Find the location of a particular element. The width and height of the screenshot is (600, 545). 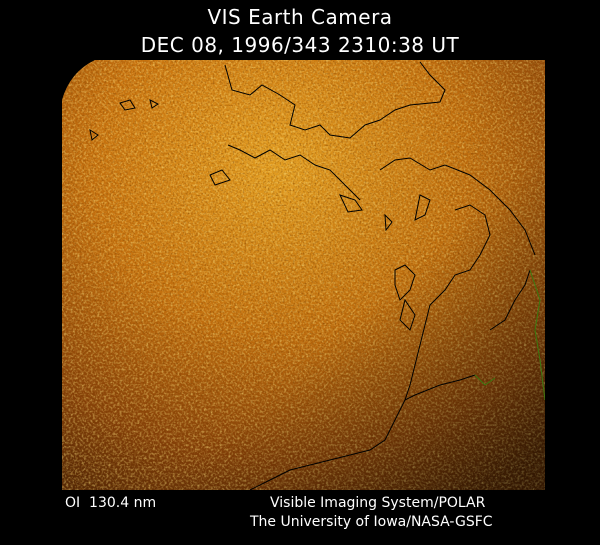

wavelength: OI 130.4 nm is located at coordinates (110, 503).